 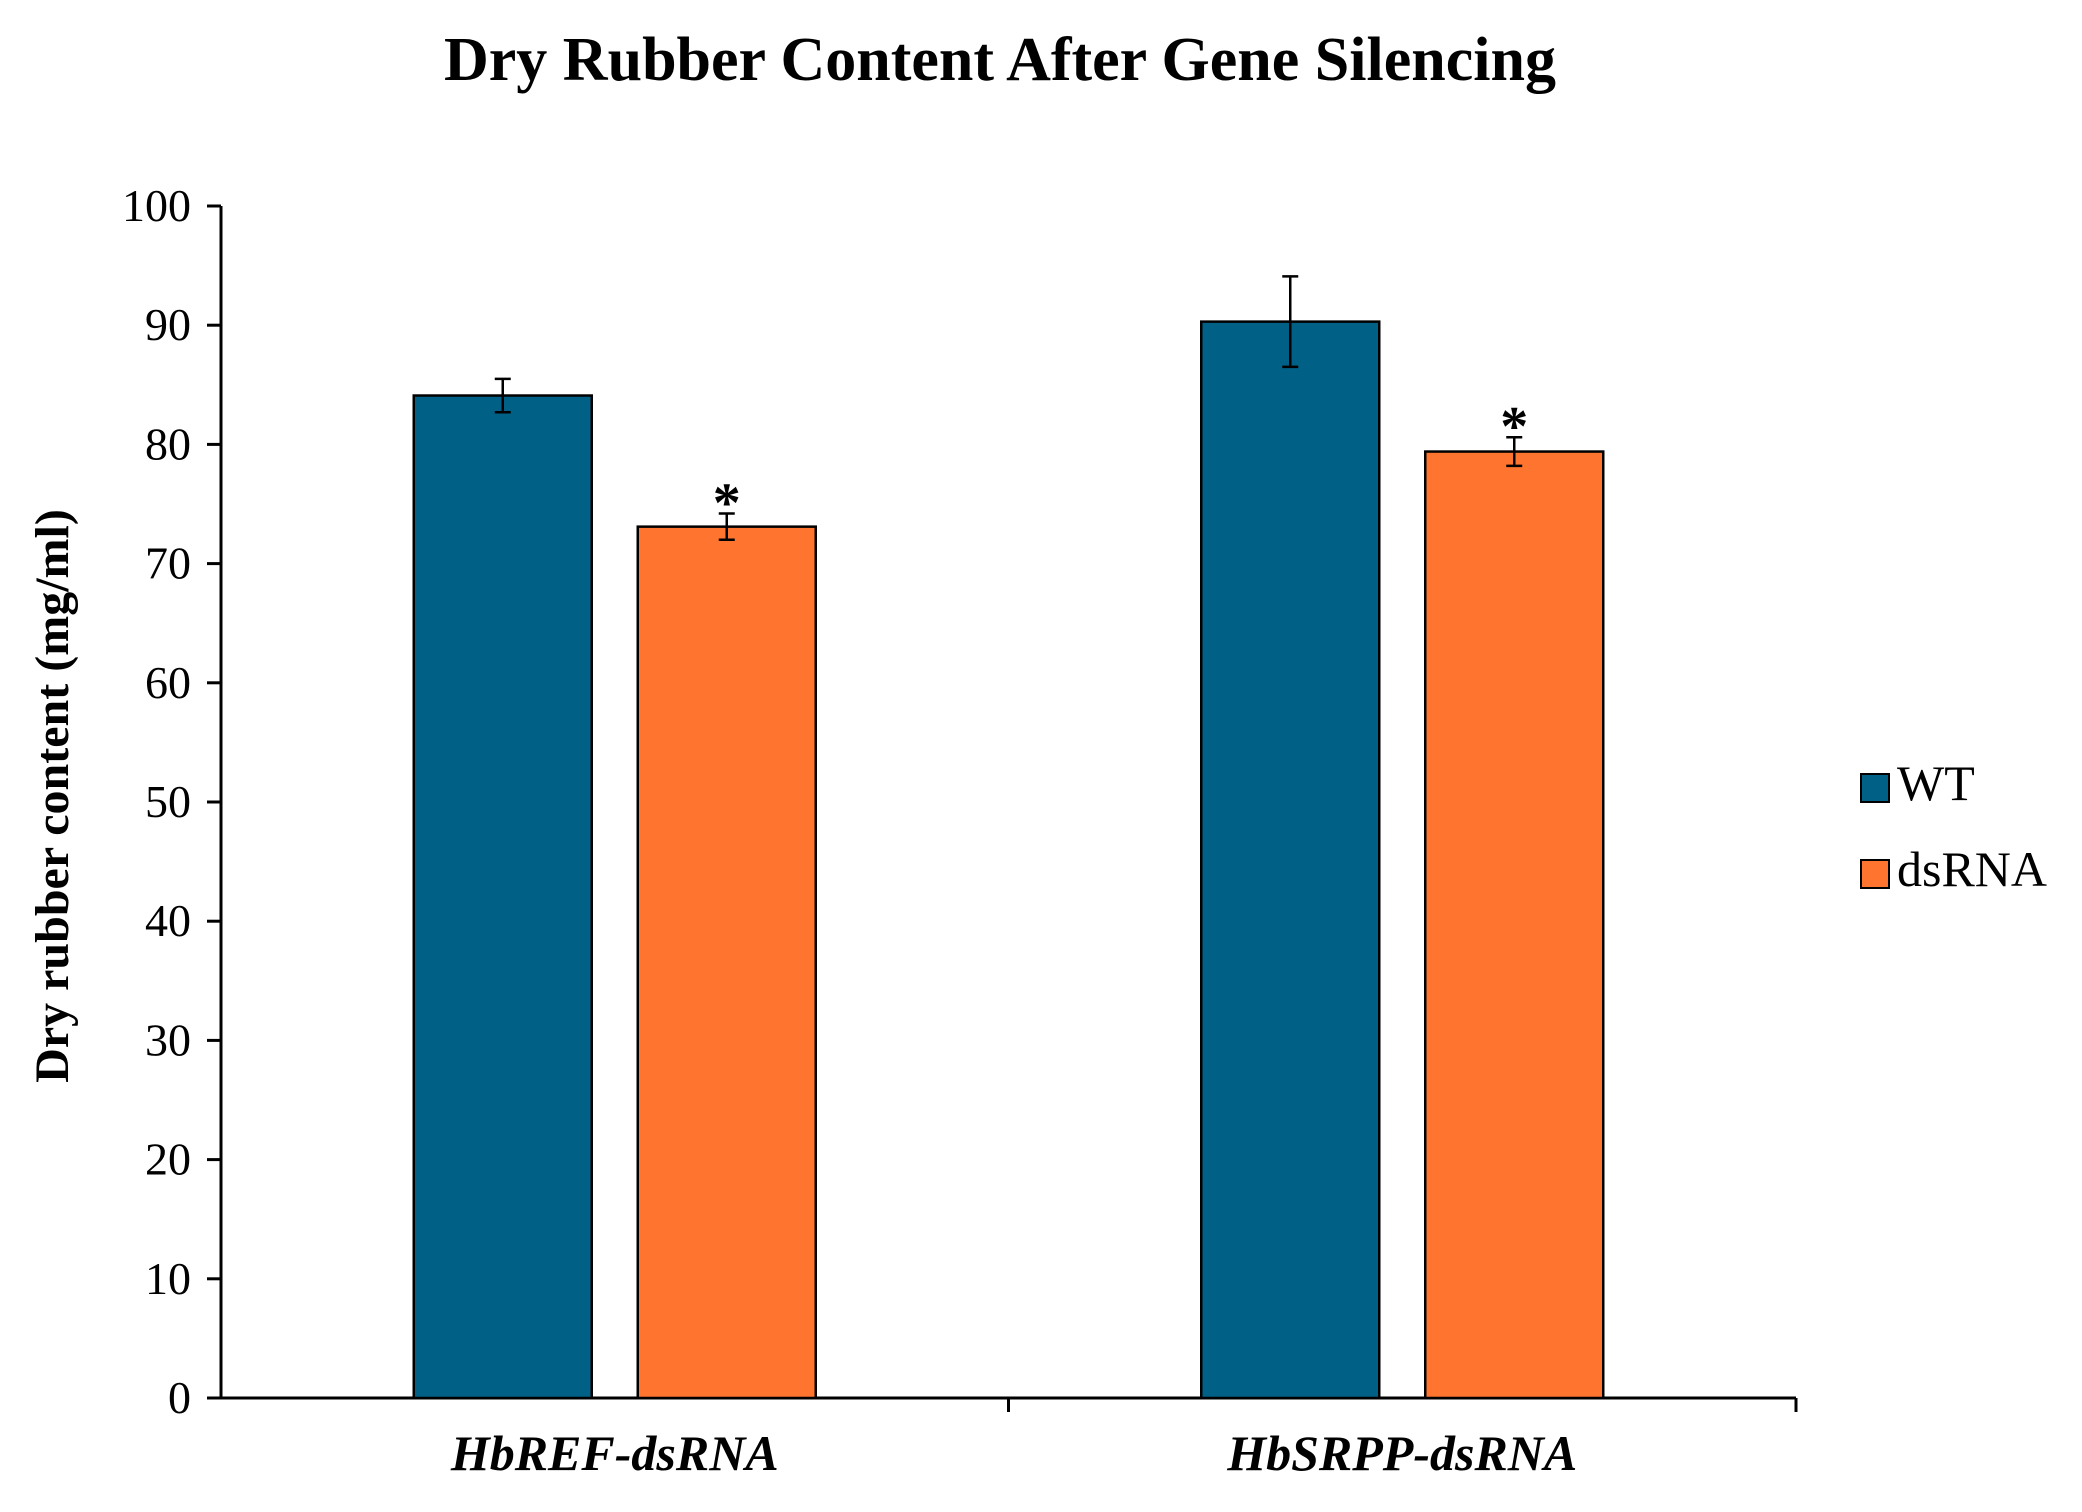 I want to click on y-tick-label: 20, so click(x=168, y=1159).